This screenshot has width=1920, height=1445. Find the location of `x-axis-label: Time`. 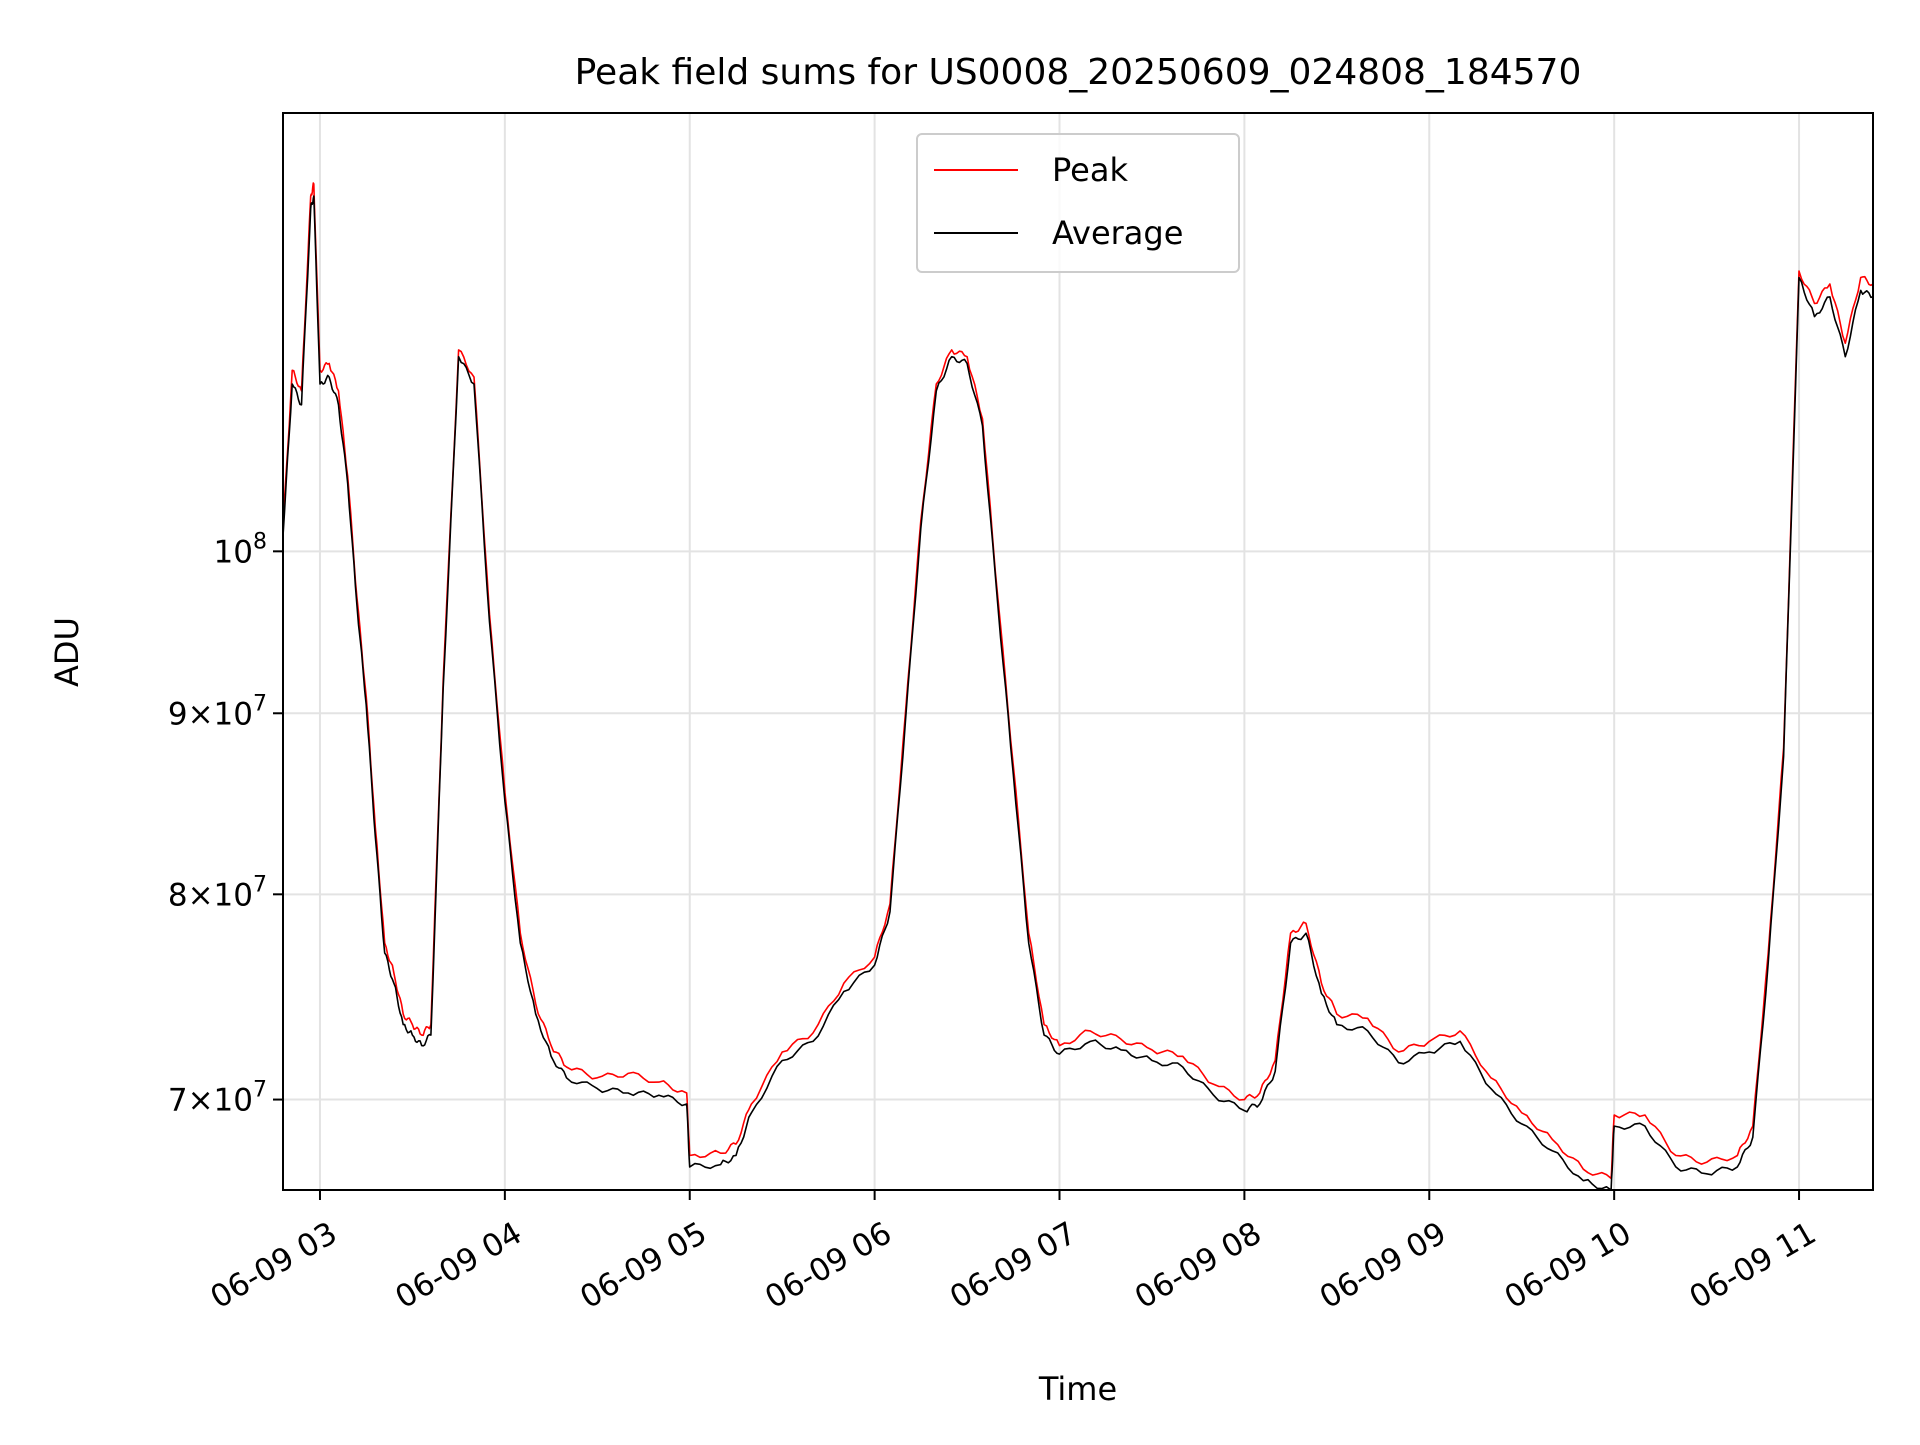

x-axis-label: Time is located at coordinates (1077, 1389).